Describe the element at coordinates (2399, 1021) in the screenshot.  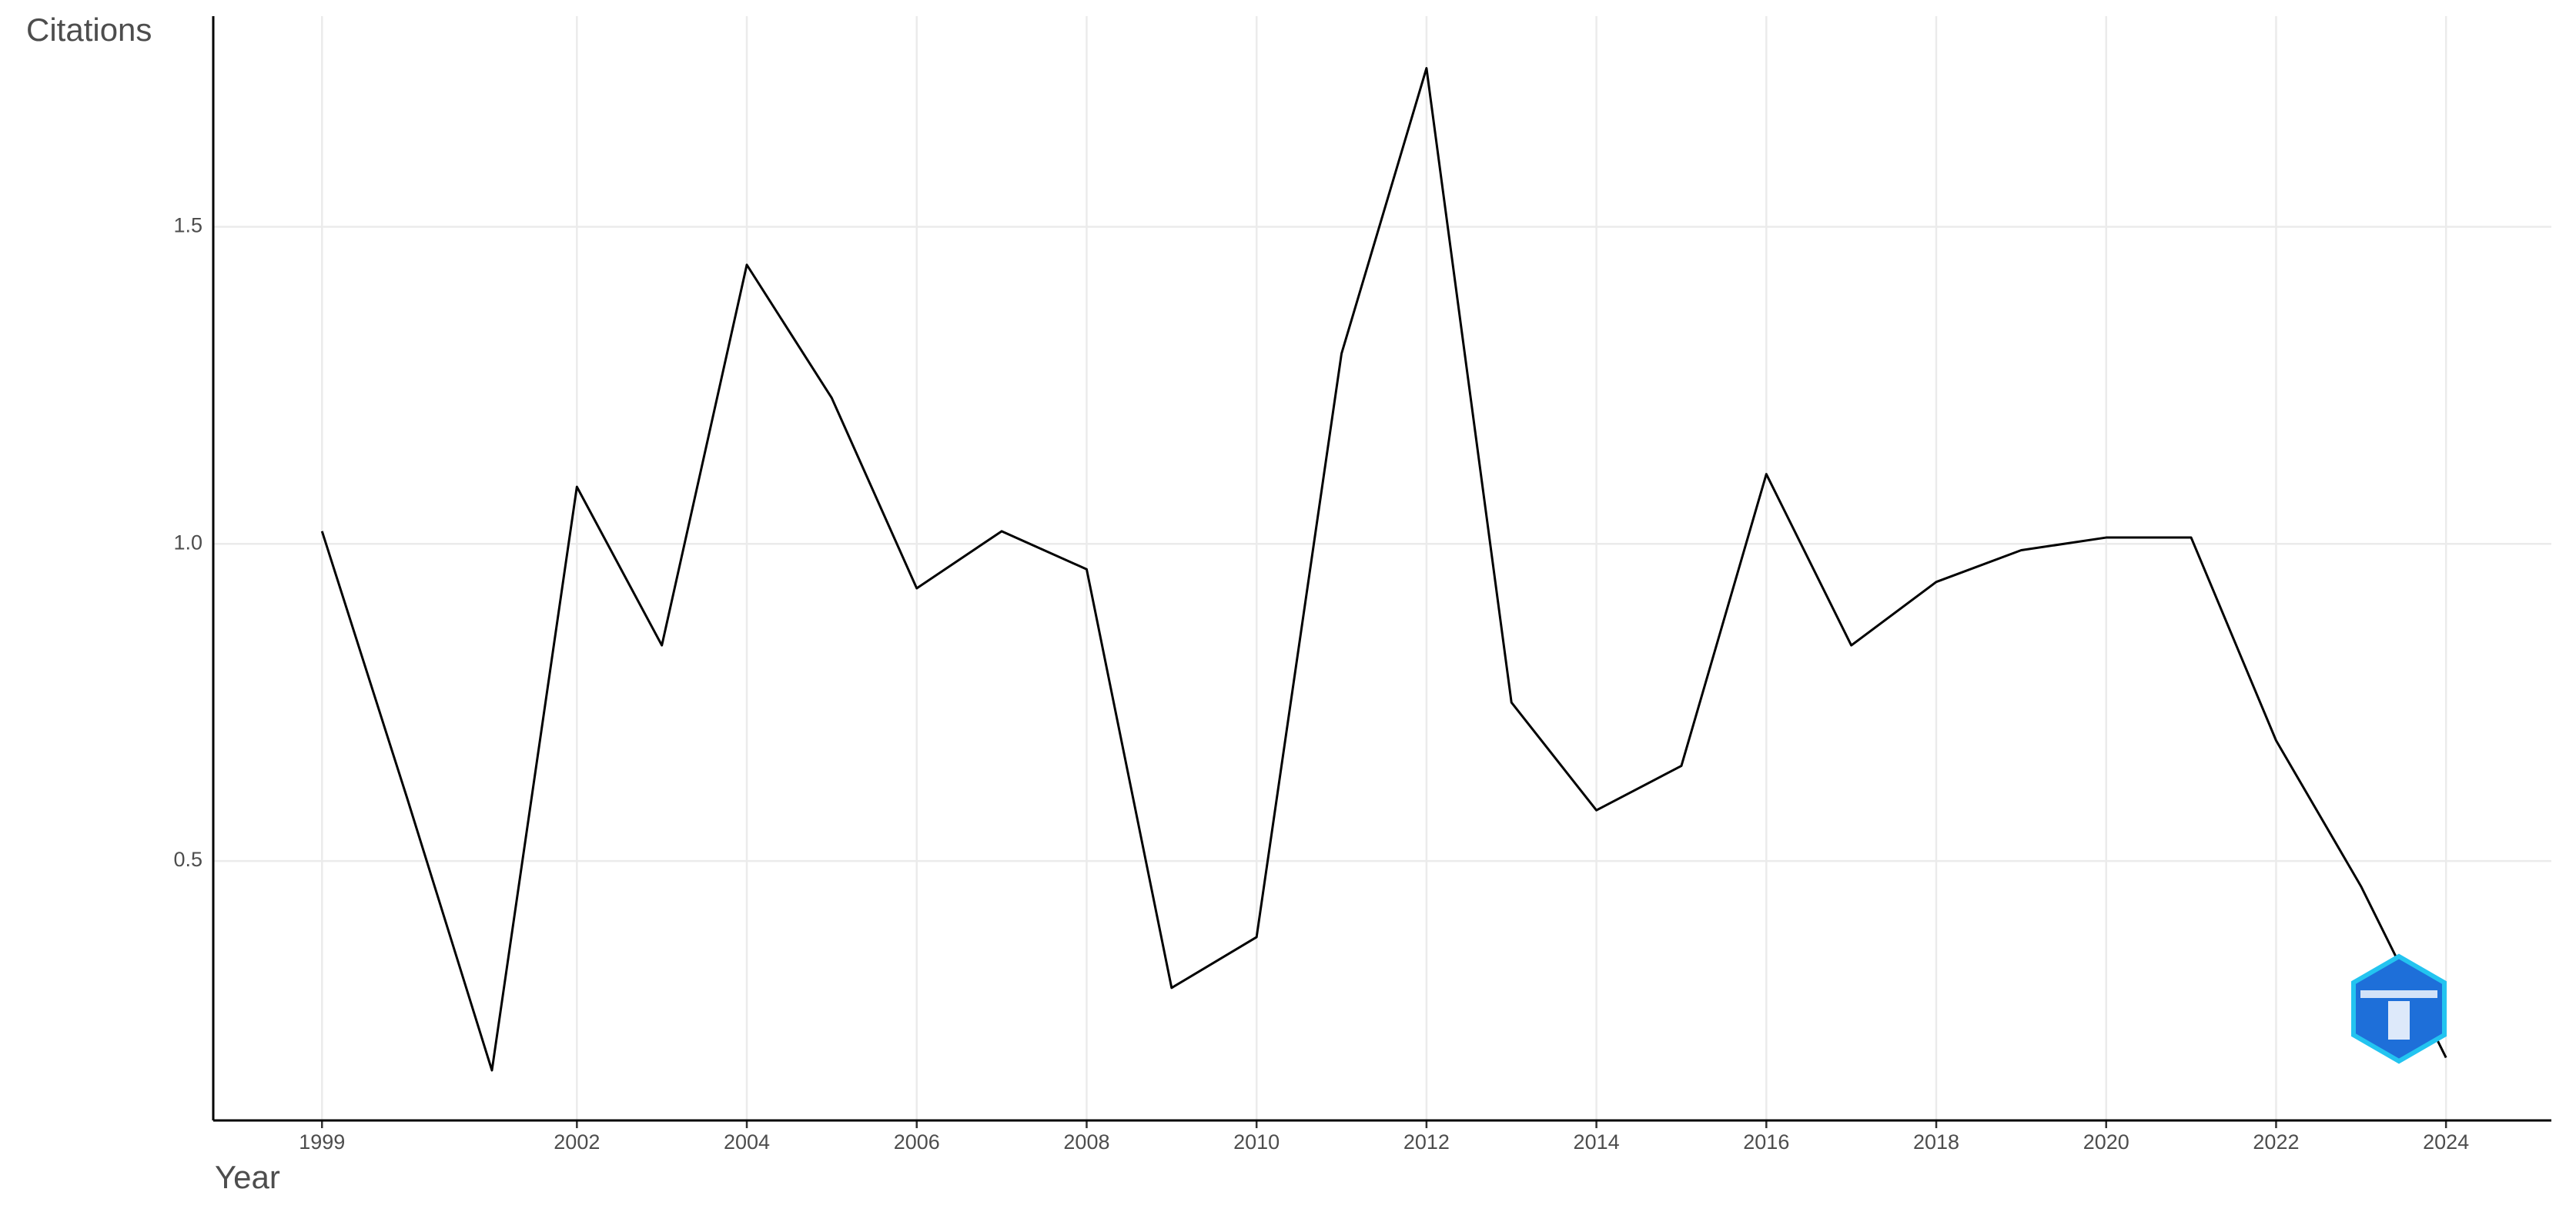
I see `logo-icon` at that location.